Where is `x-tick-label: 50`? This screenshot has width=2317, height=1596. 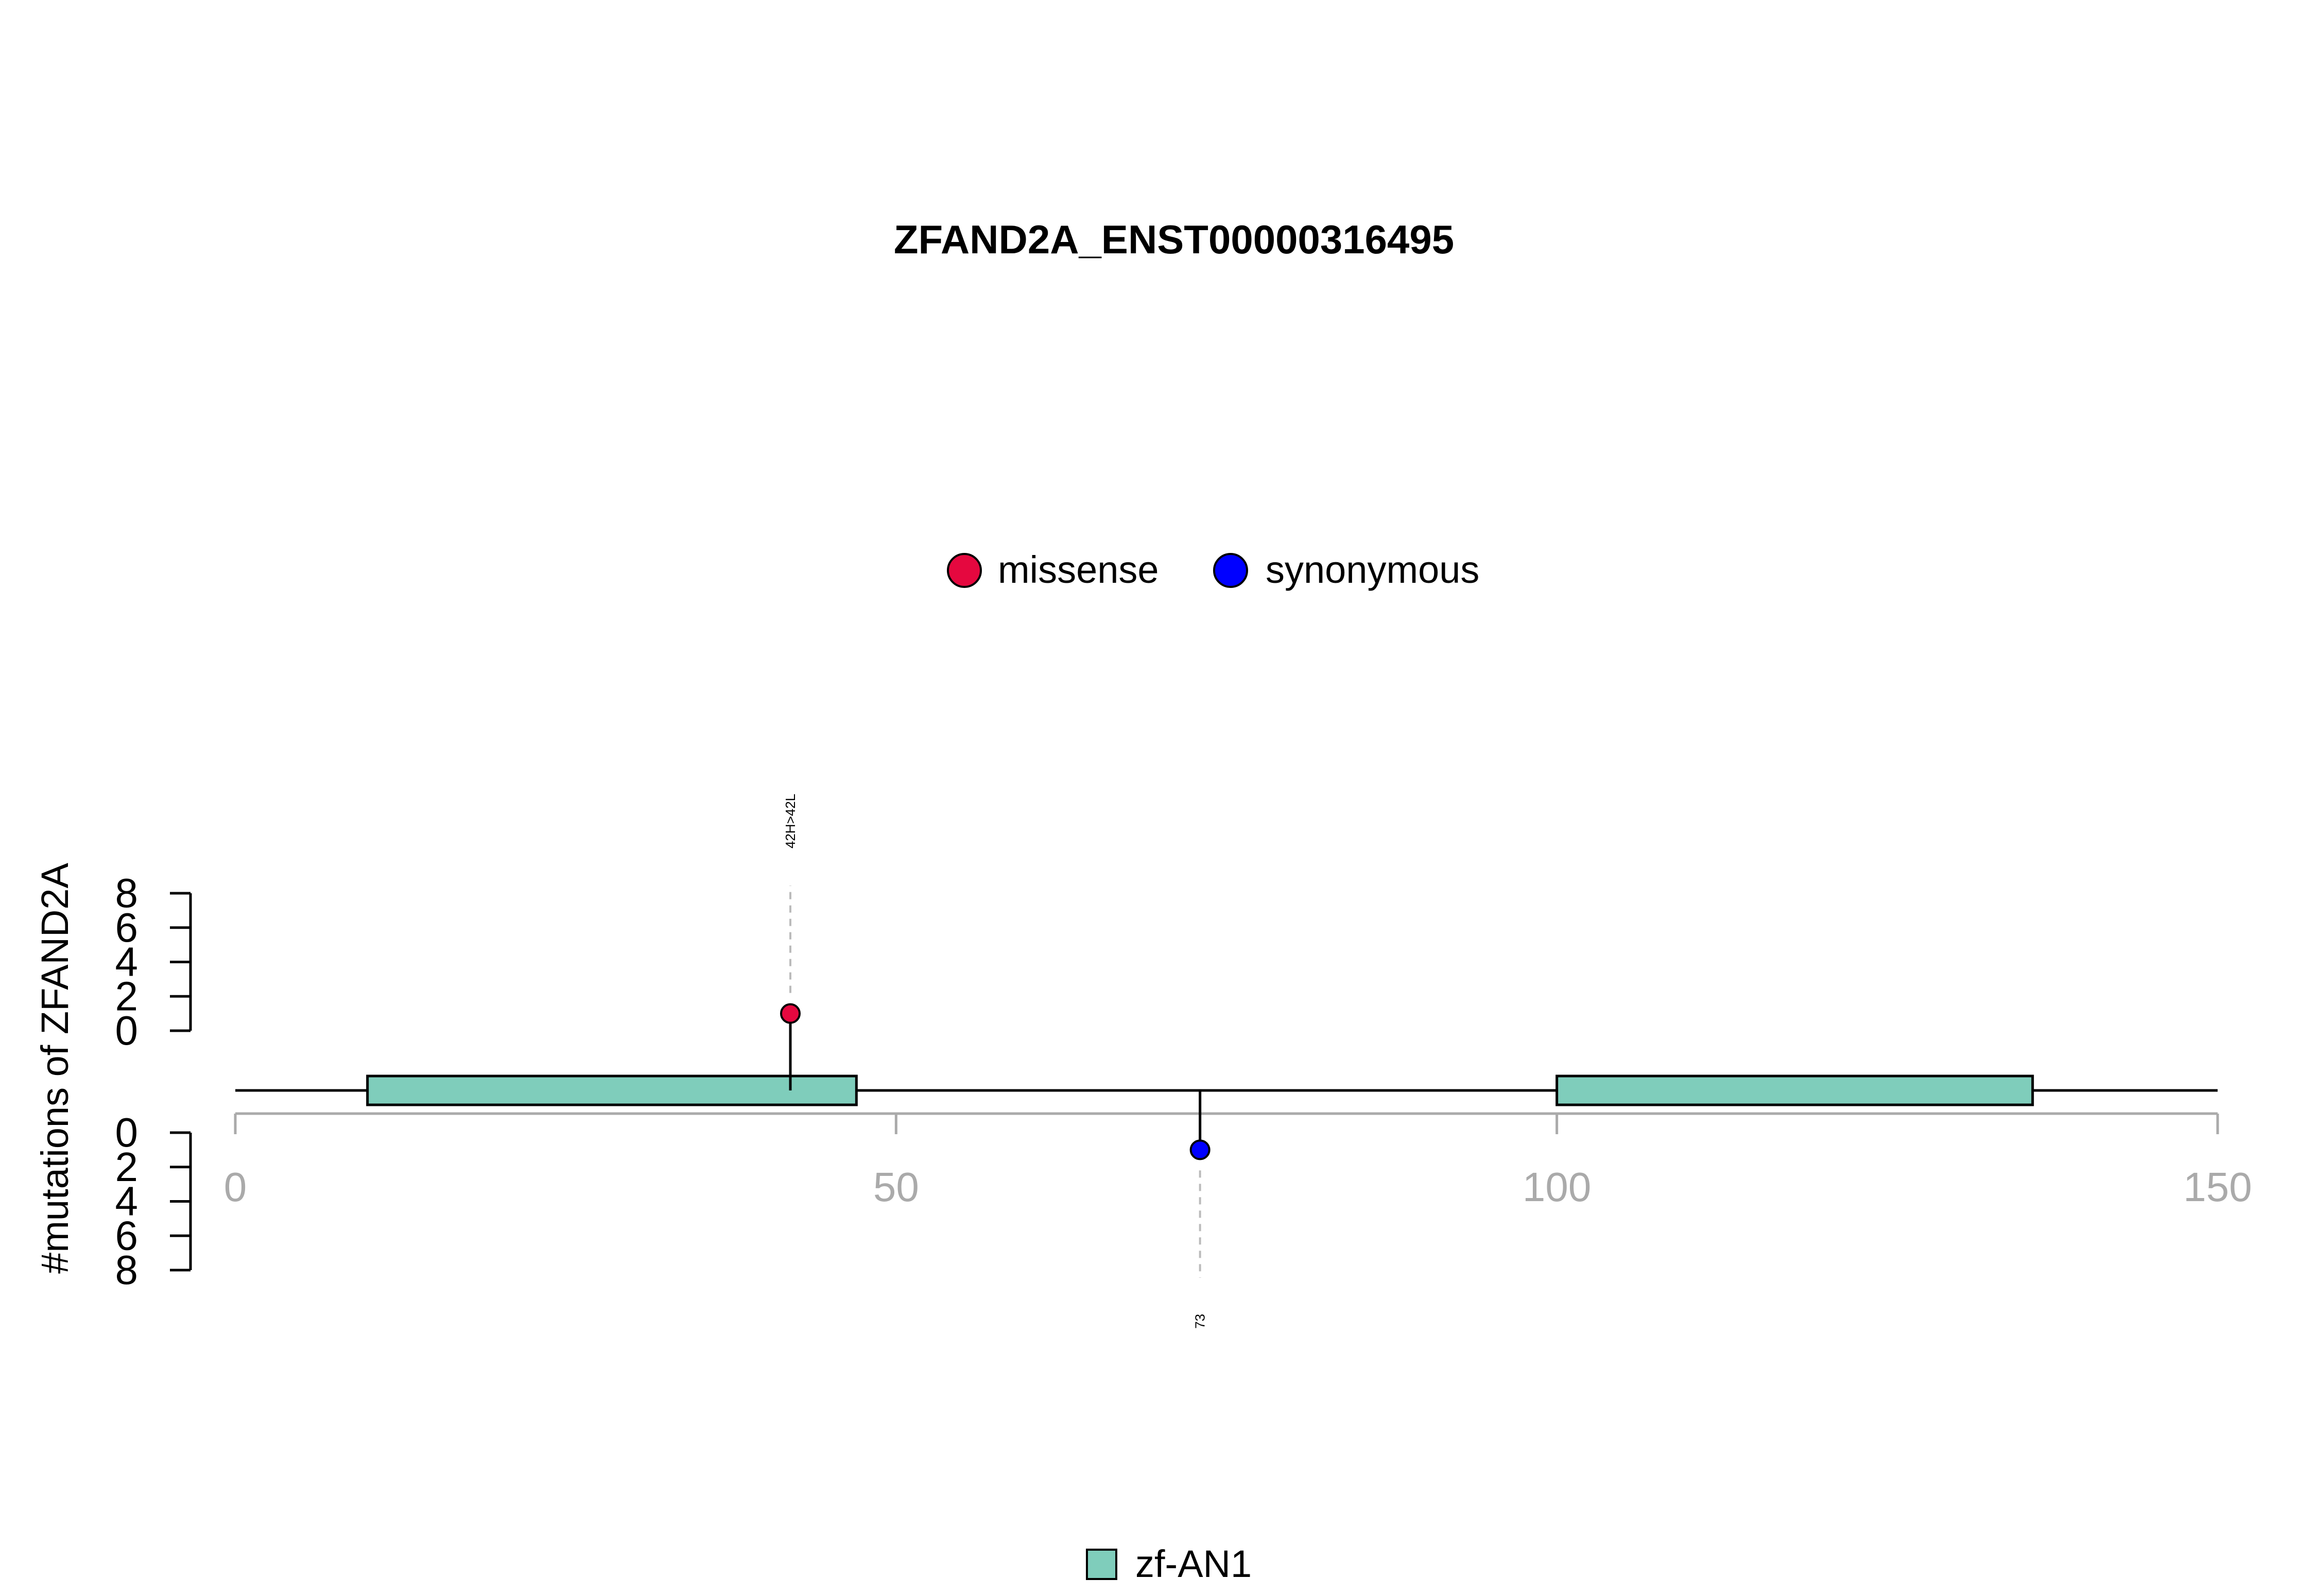
x-tick-label: 50 is located at coordinates (896, 1187).